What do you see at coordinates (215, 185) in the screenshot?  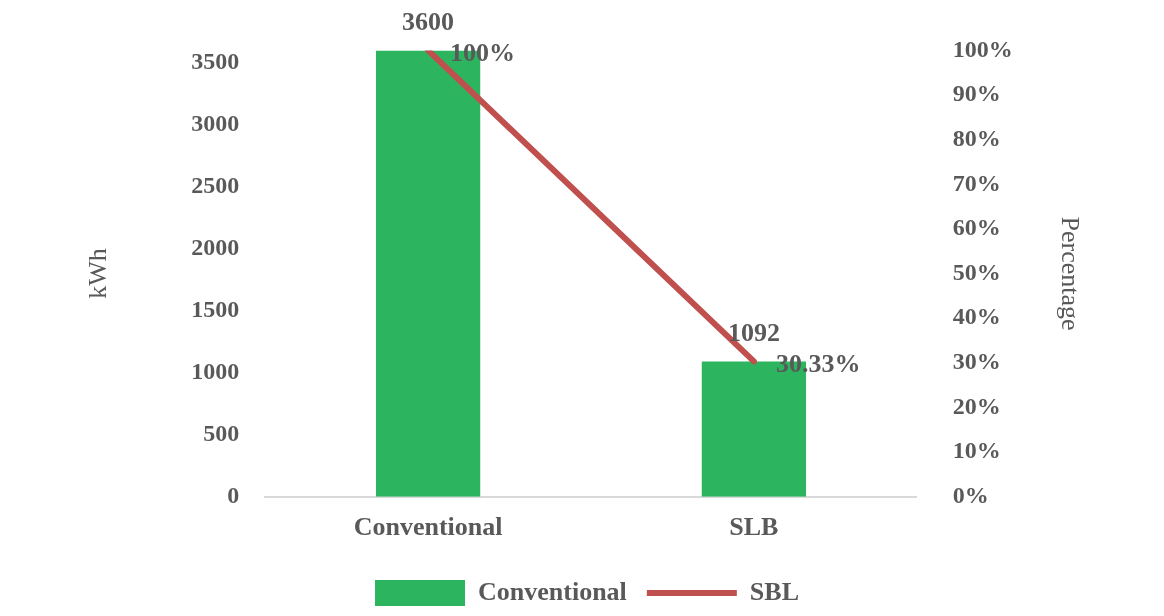 I see `y-tick-label: 2500` at bounding box center [215, 185].